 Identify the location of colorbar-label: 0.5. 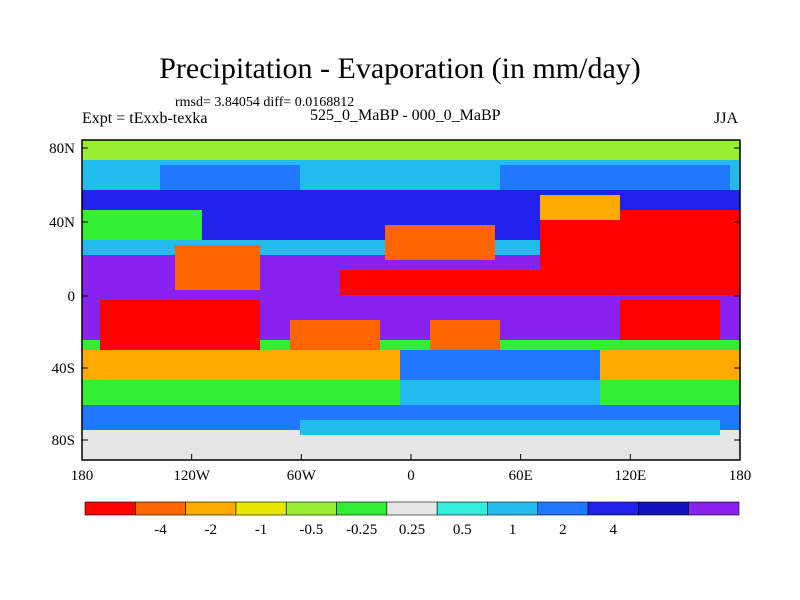
(462, 530).